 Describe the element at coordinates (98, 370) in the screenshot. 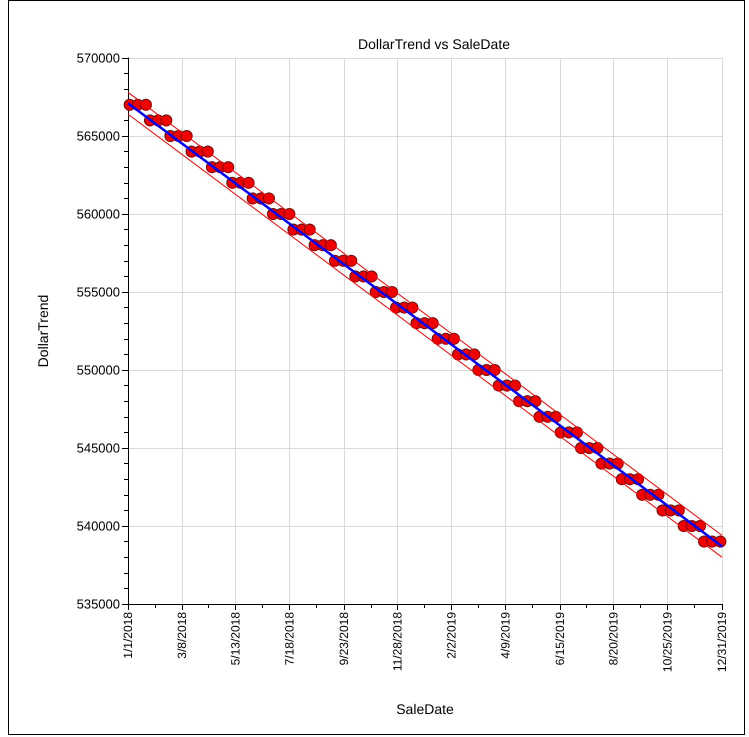

I see `y-tick-label: 550000` at that location.